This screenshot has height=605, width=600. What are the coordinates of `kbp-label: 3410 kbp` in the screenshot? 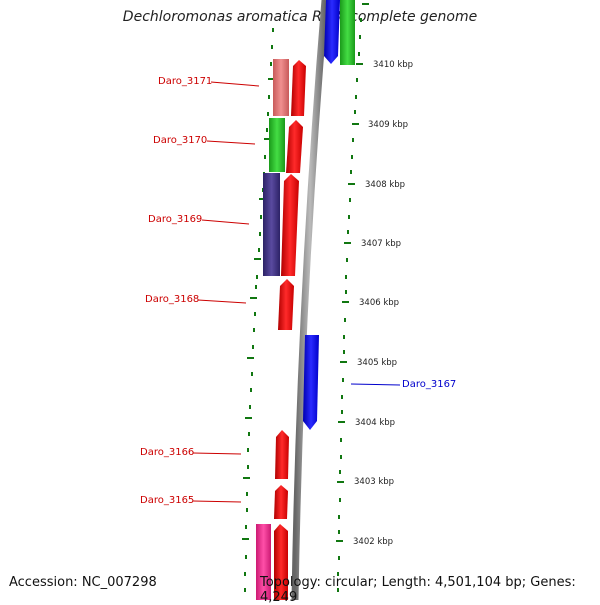 It's located at (393, 65).